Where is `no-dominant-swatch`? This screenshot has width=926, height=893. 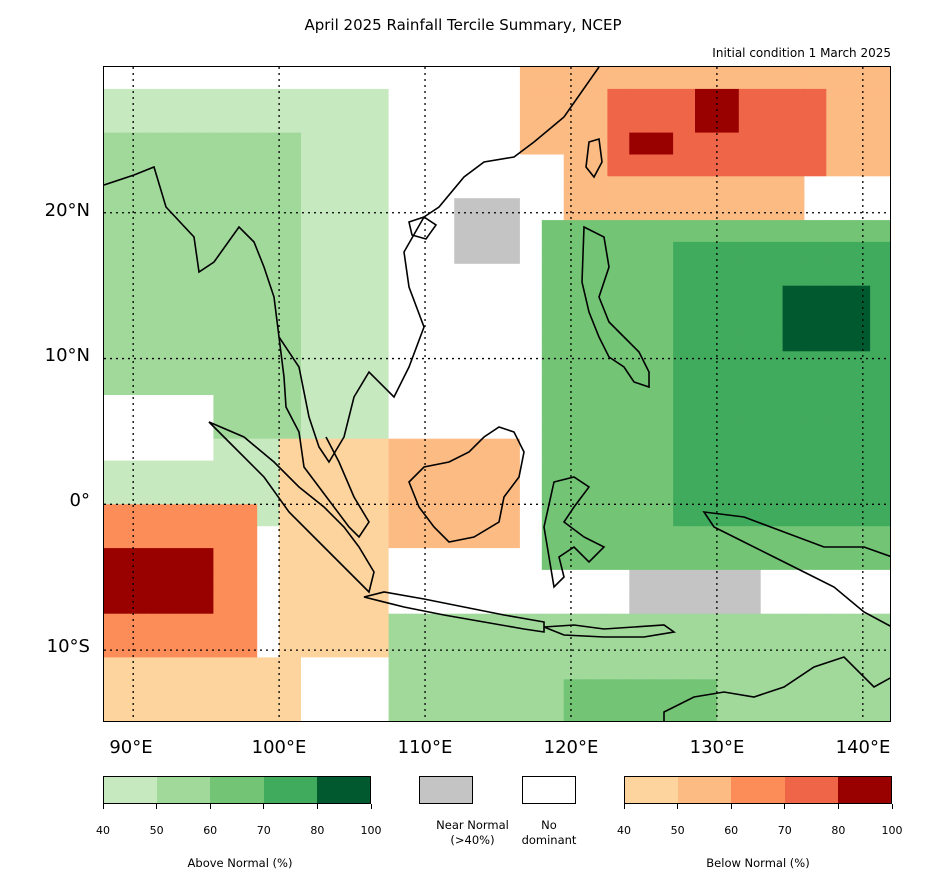
no-dominant-swatch is located at coordinates (549, 790).